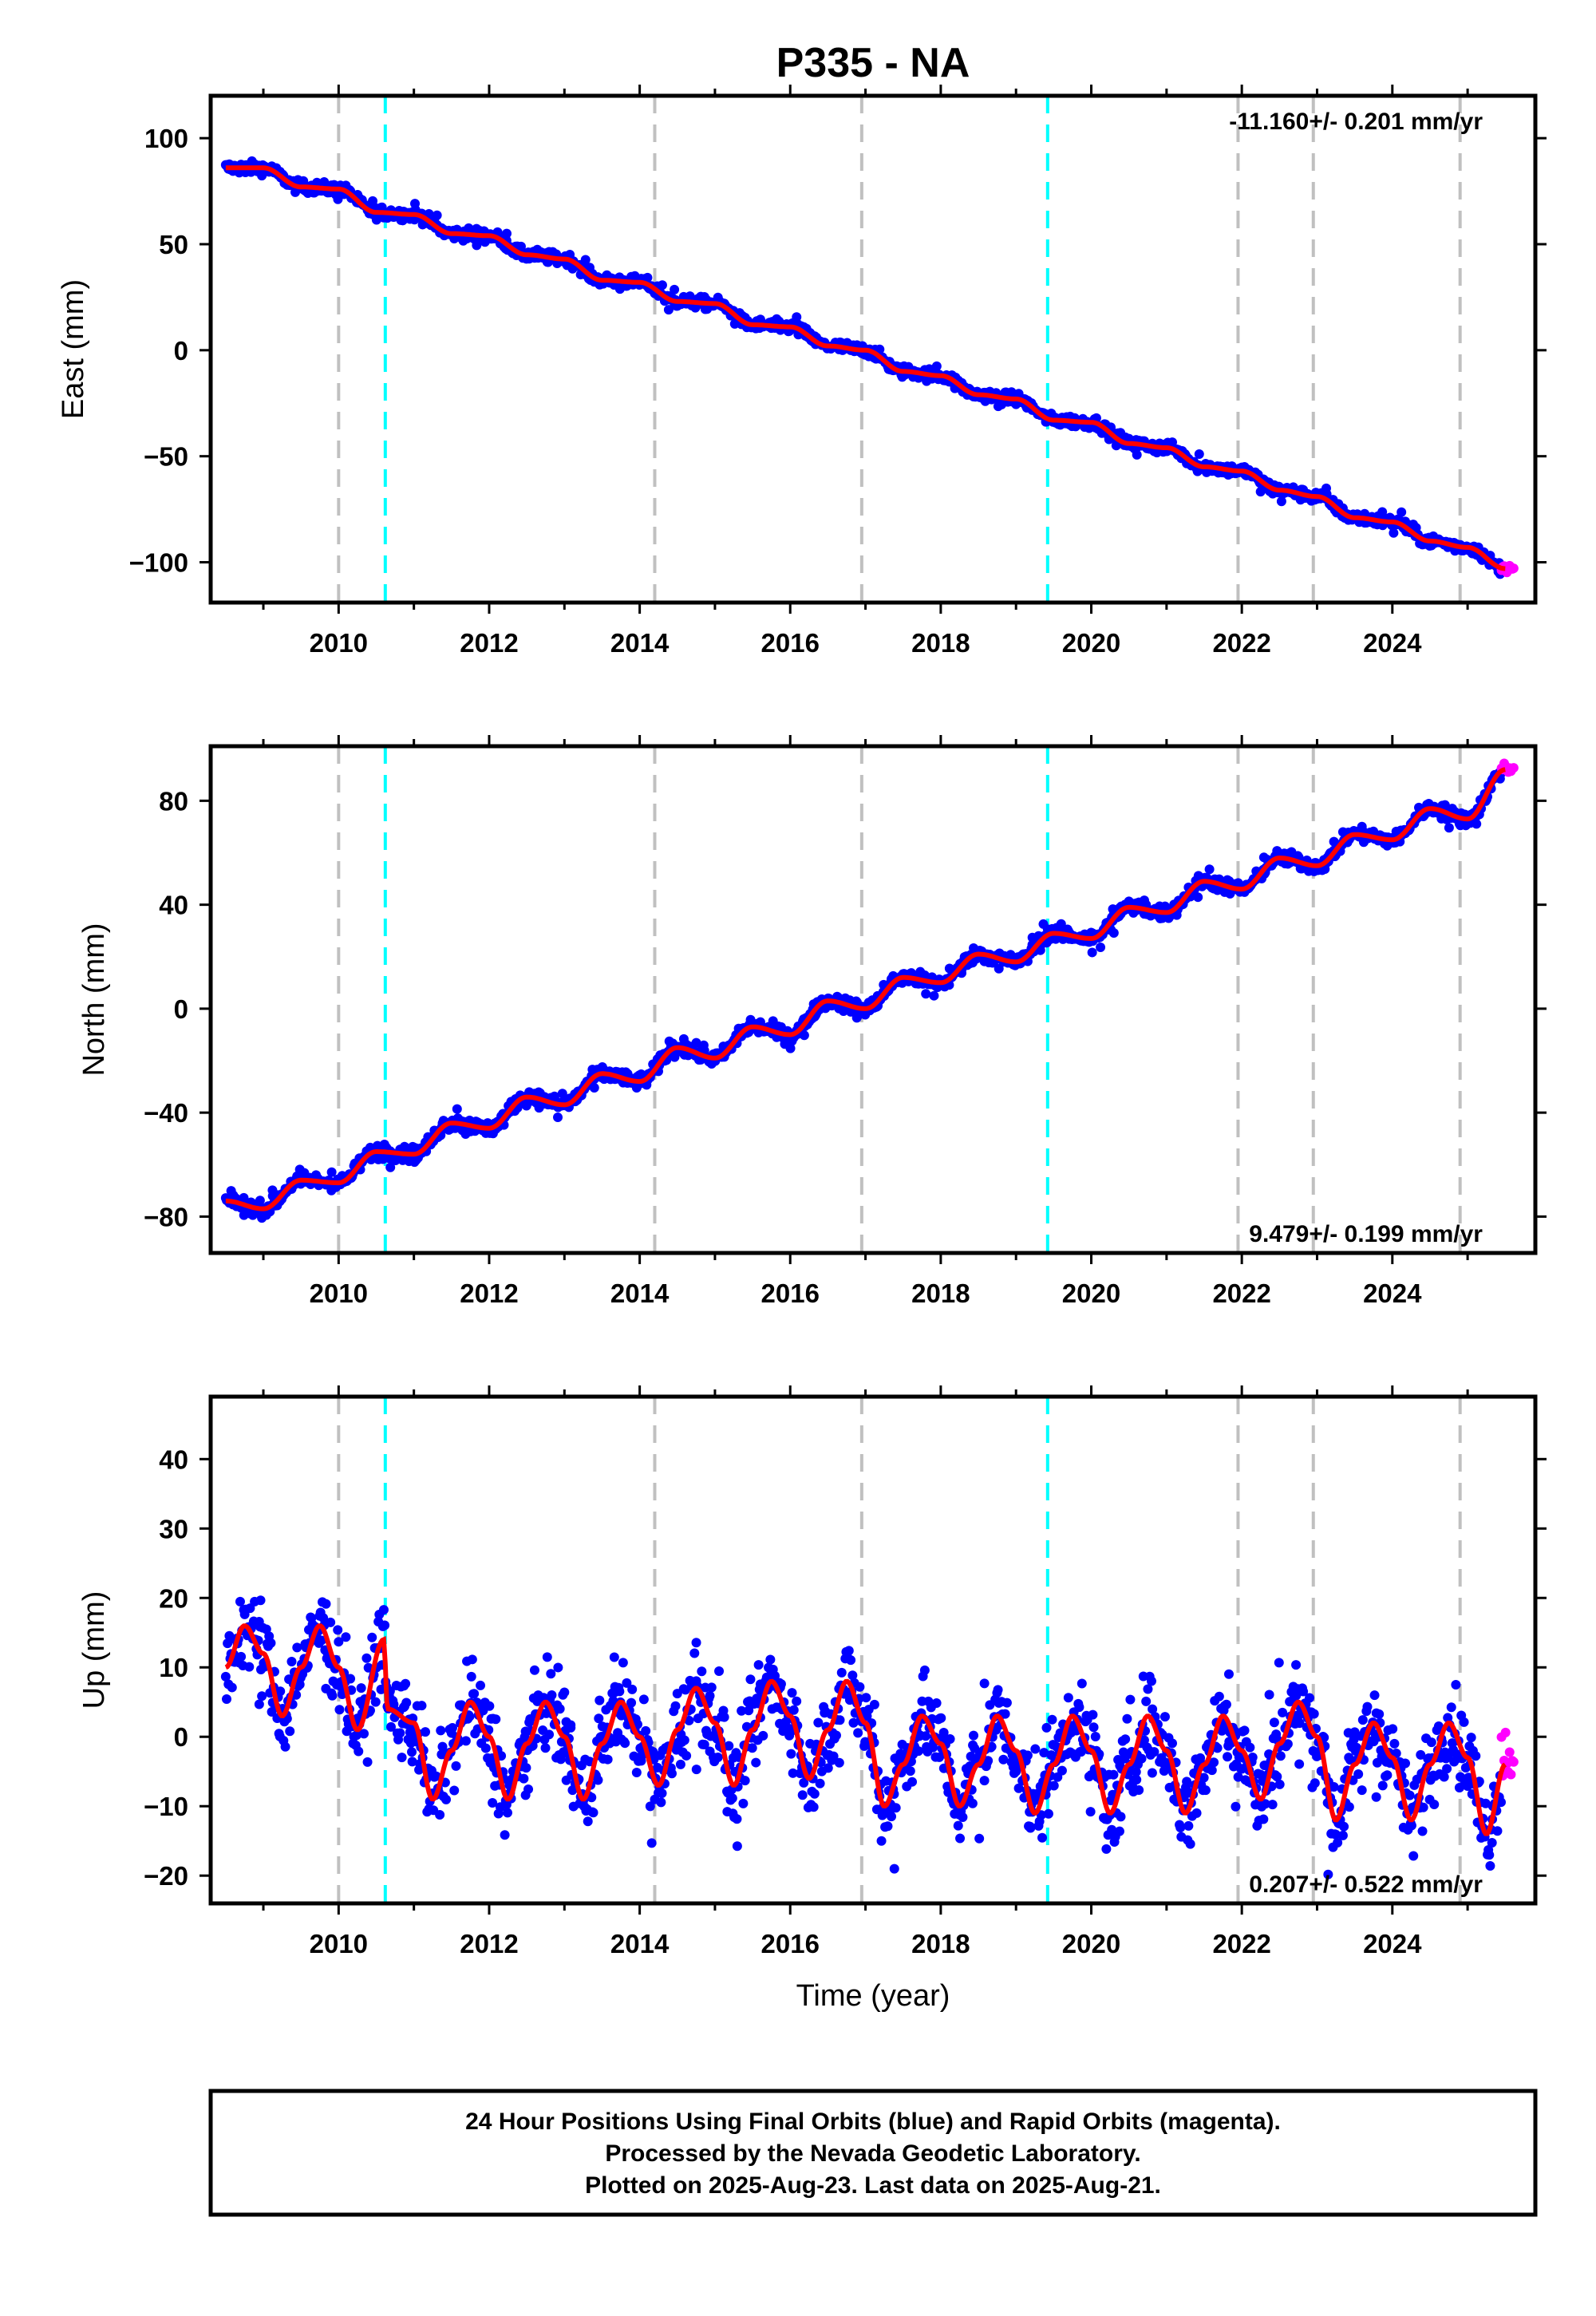 The image size is (1596, 2316). I want to click on x-tick-label: 2016, so click(790, 643).